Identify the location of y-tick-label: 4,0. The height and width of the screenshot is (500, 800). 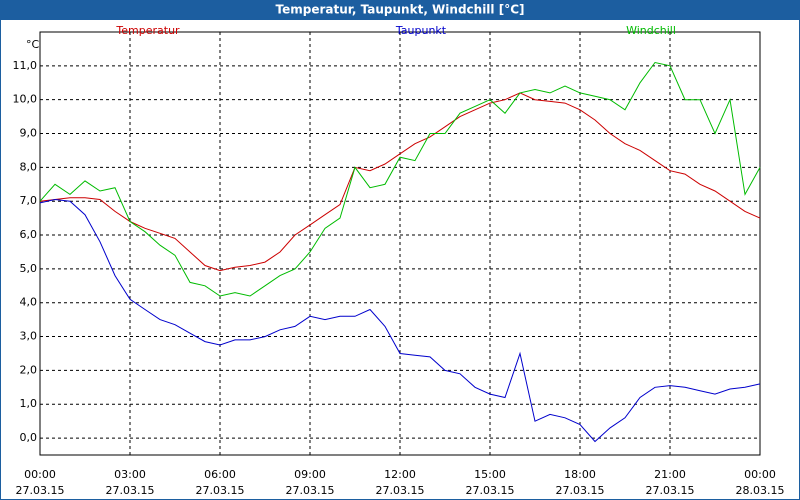
(29, 302).